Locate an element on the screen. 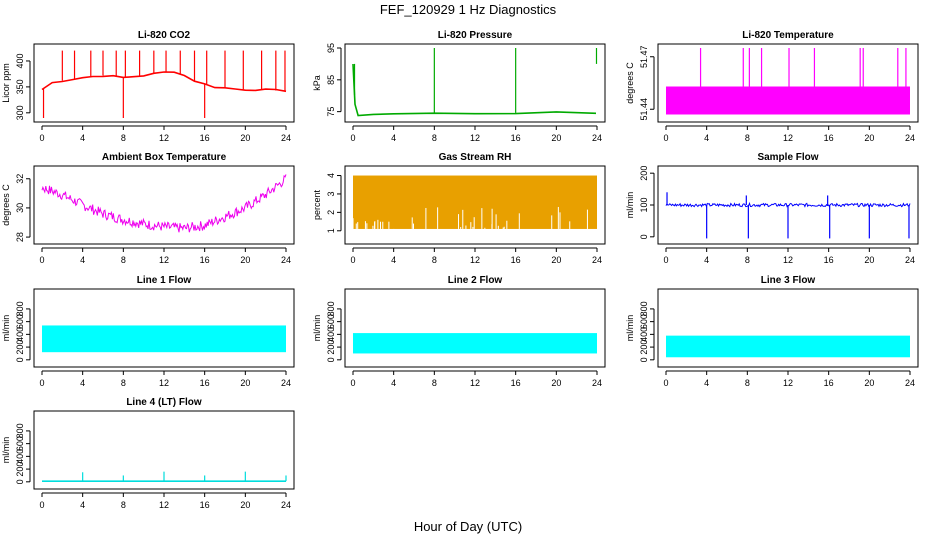 This screenshot has height=540, width=936. chart-panel: Li-820 Pressure 0 4 8 12 16 20 24 75 85 95 kPa is located at coordinates (459, 86).